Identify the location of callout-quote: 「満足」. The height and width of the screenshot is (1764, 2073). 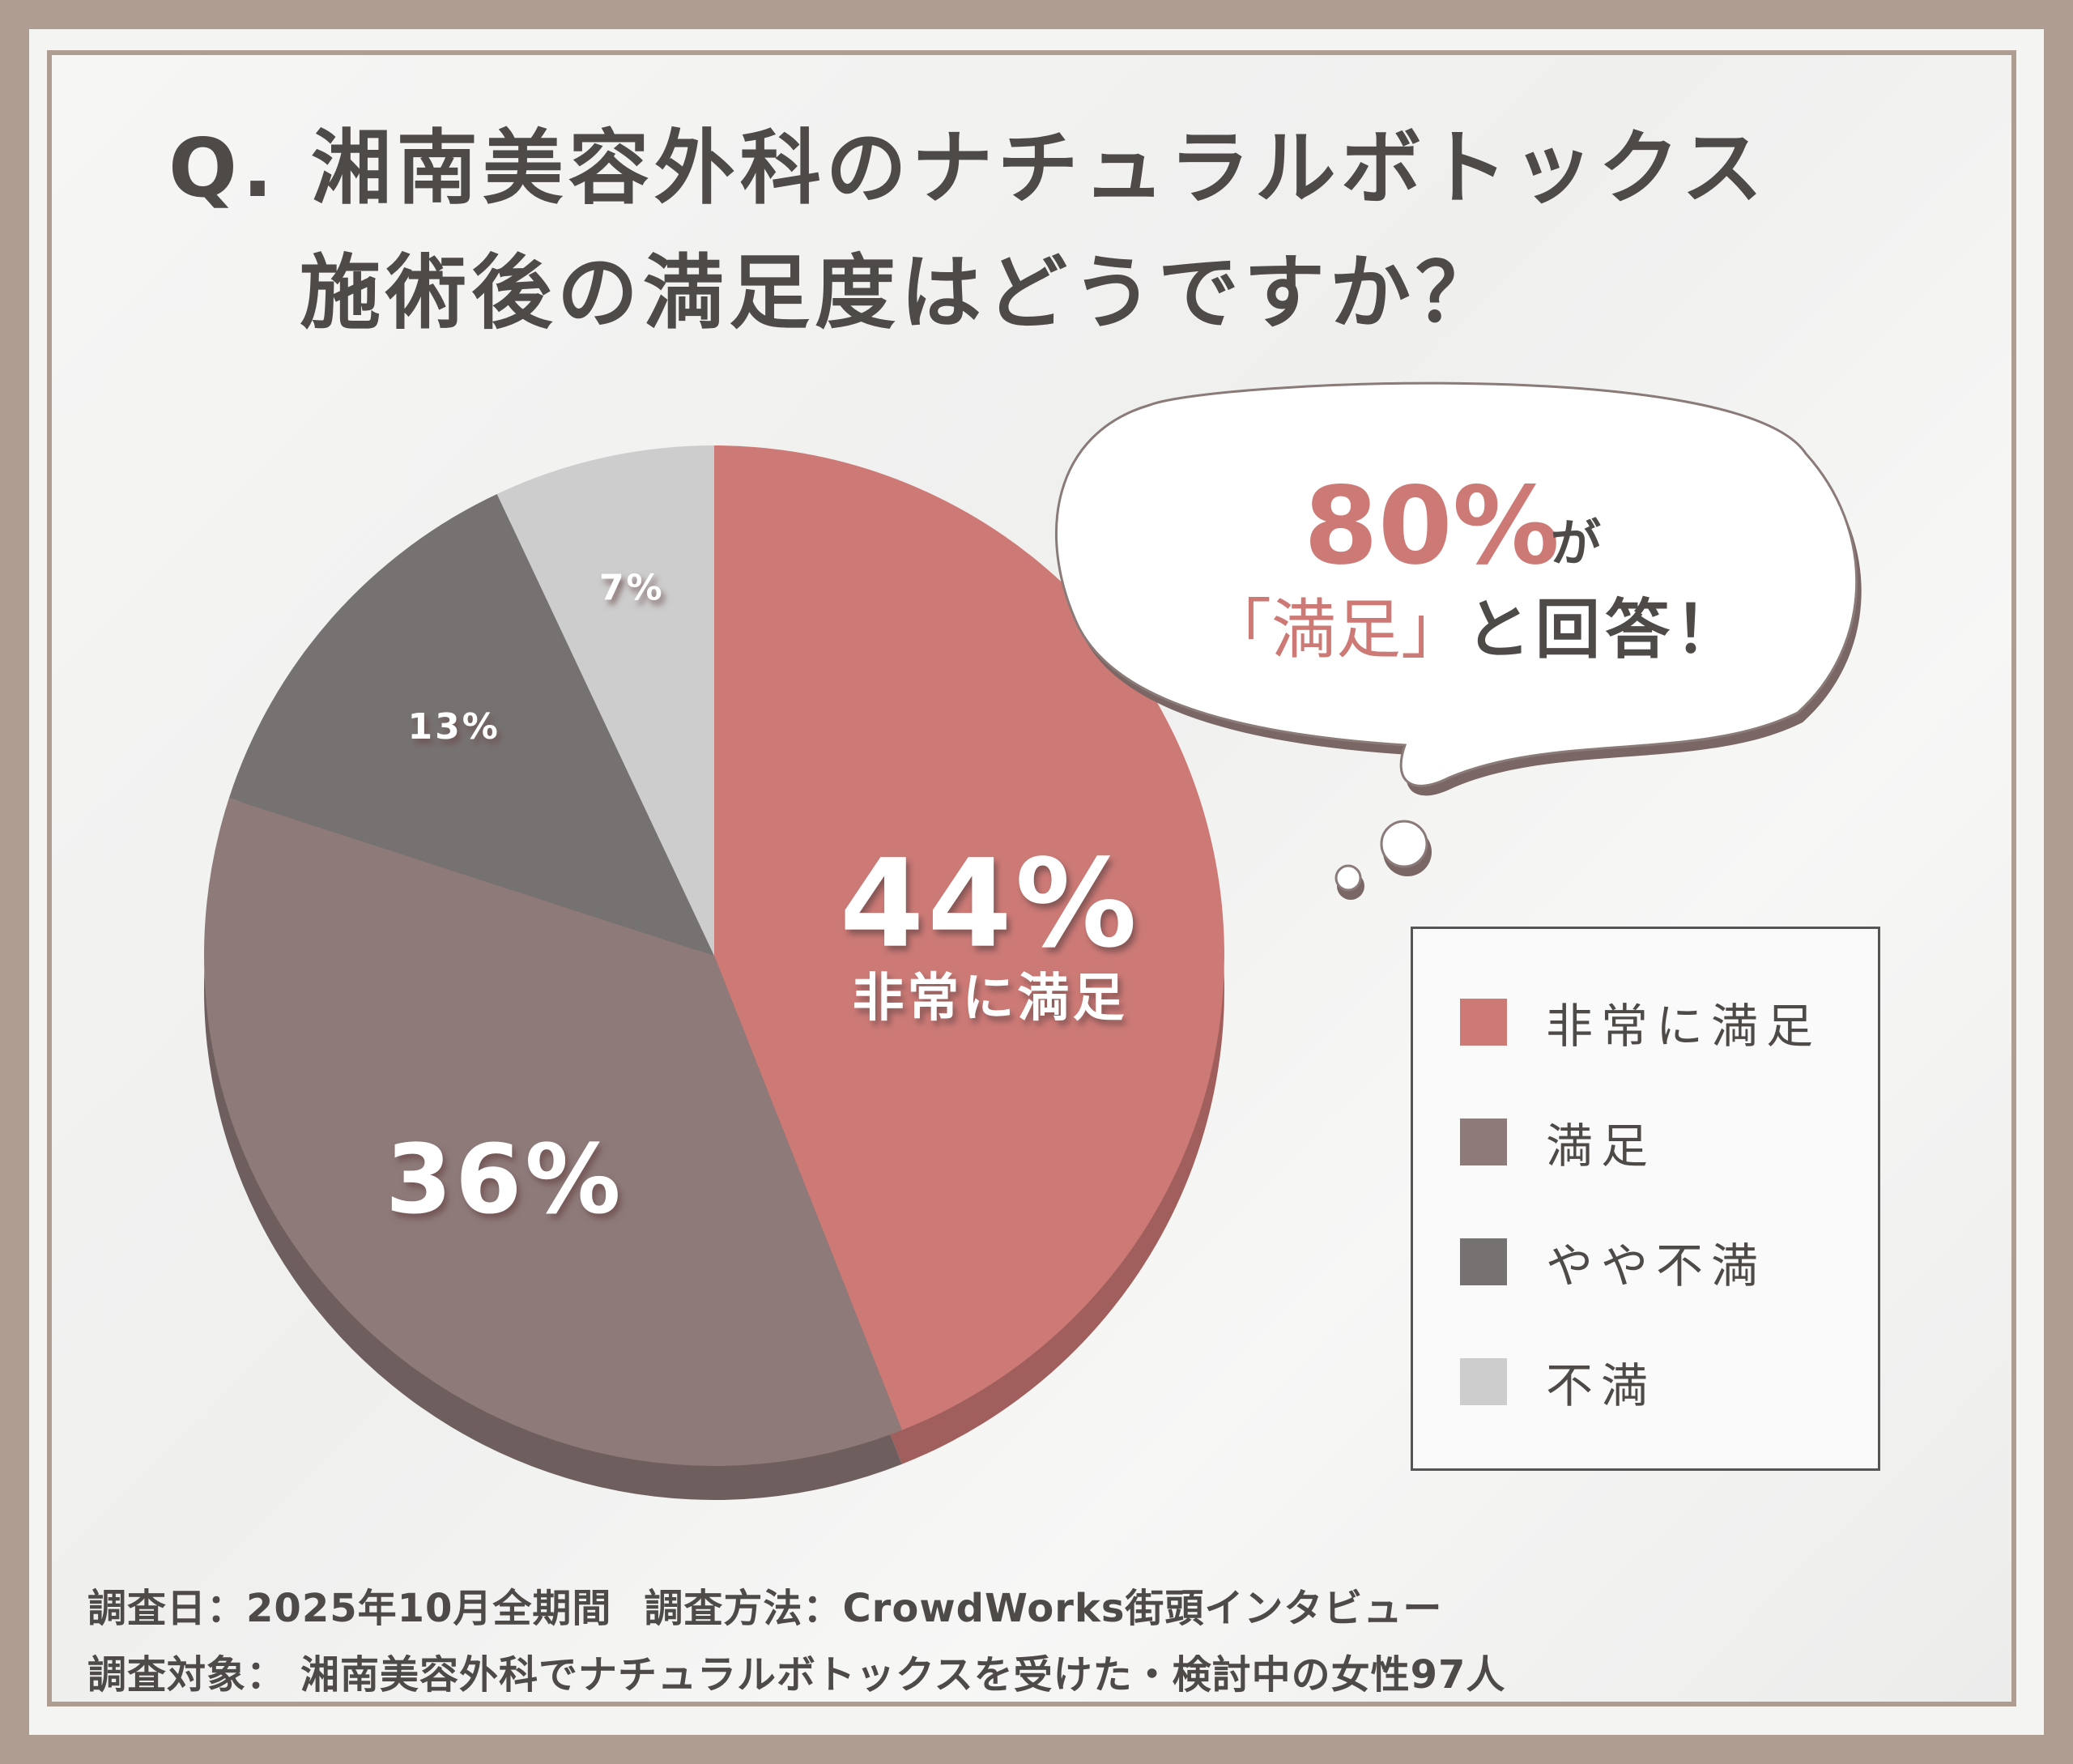
(1336, 629).